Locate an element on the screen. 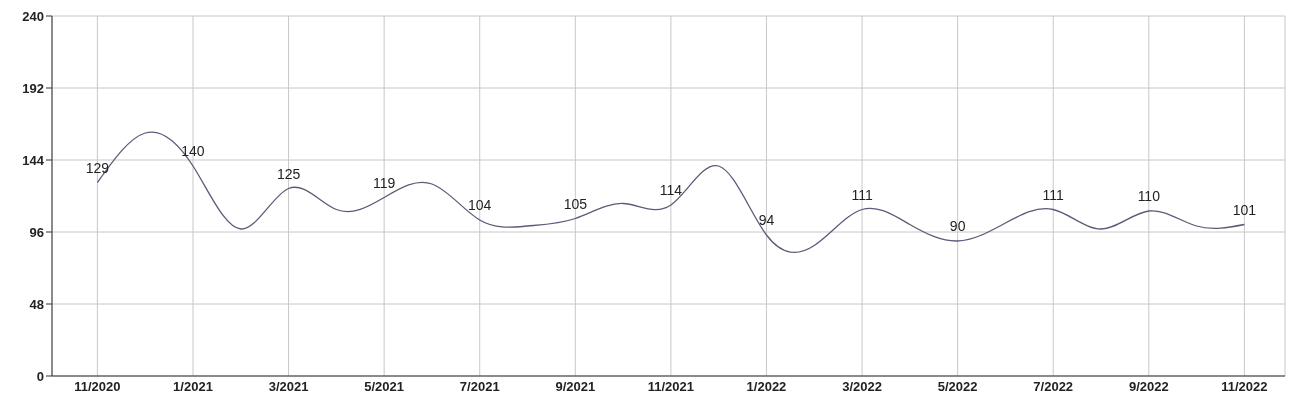 This screenshot has width=1297, height=412. data-label: 119 is located at coordinates (384, 182).